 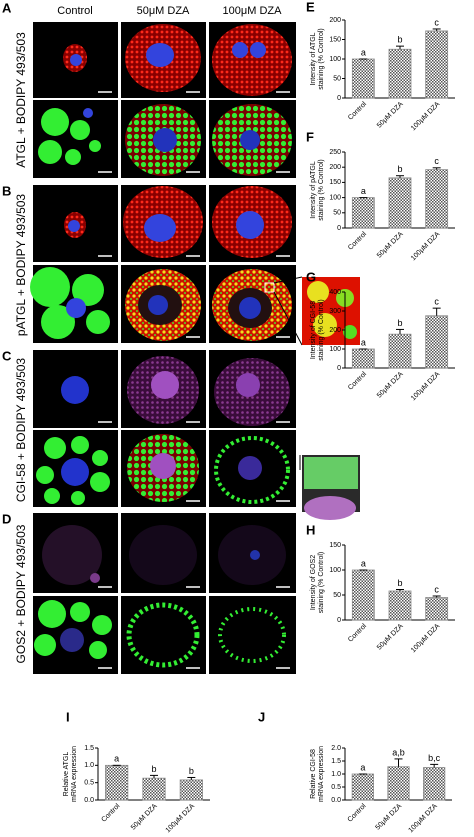 What do you see at coordinates (7, 7) in the screenshot?
I see `panel-letter: A` at bounding box center [7, 7].